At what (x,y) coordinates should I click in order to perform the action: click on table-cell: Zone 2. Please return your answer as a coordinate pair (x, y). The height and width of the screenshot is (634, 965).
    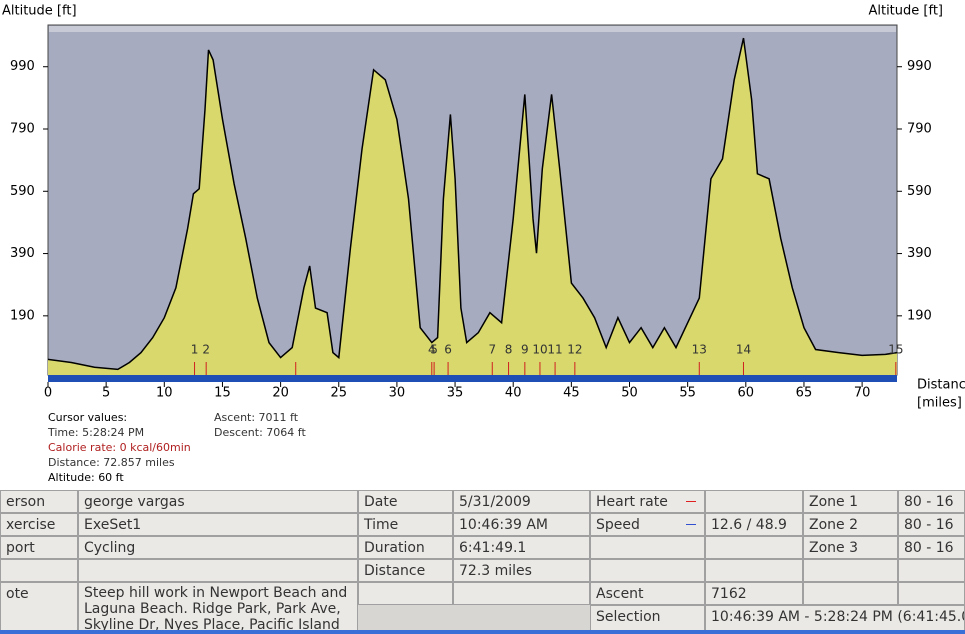
    Looking at the image, I should click on (850, 524).